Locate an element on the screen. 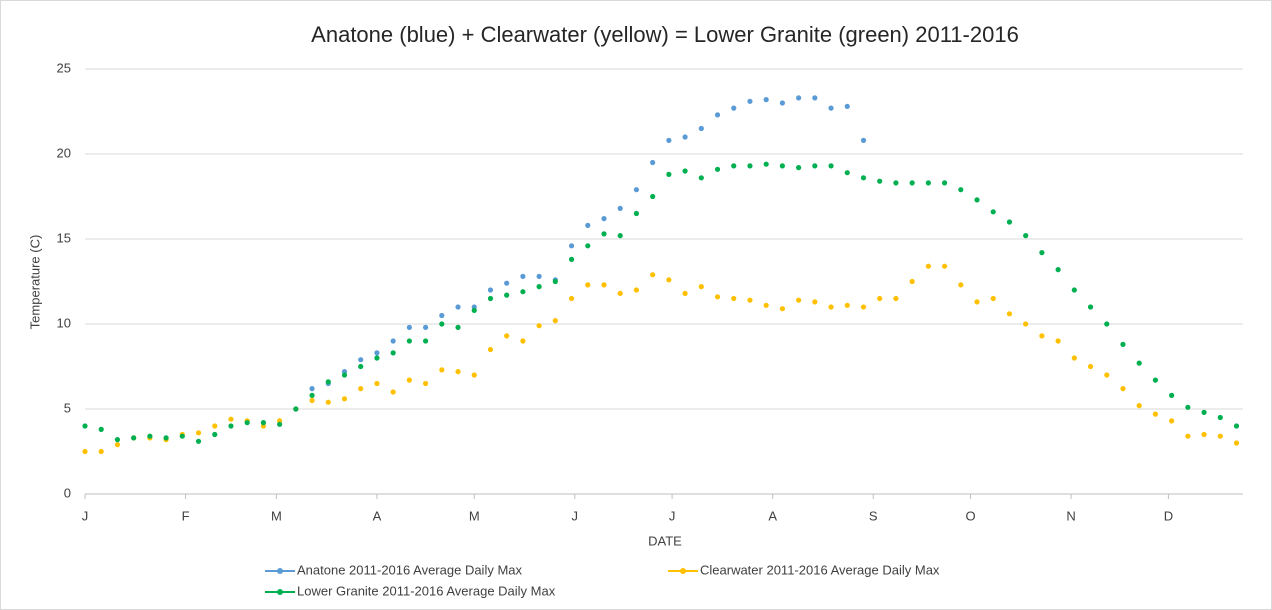 This screenshot has width=1272, height=610. x-tick-label: N is located at coordinates (1070, 515).